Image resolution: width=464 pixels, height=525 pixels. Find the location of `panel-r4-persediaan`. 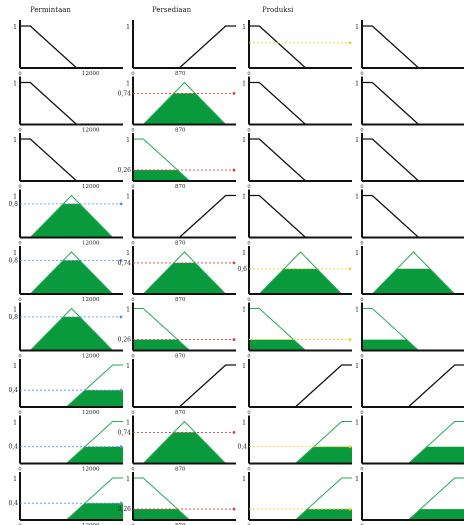

panel-r4-persediaan is located at coordinates (184, 214).